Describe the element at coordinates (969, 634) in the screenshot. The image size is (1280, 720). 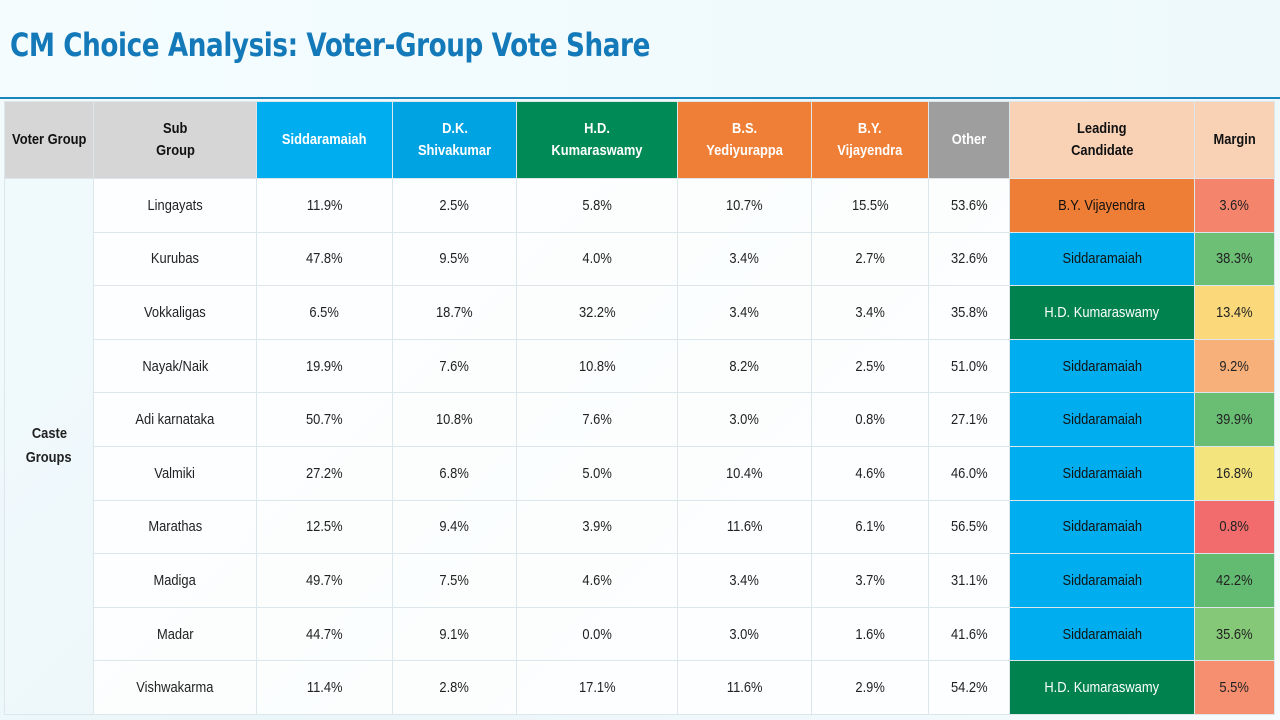
I see `other-cell: 41.6%` at that location.